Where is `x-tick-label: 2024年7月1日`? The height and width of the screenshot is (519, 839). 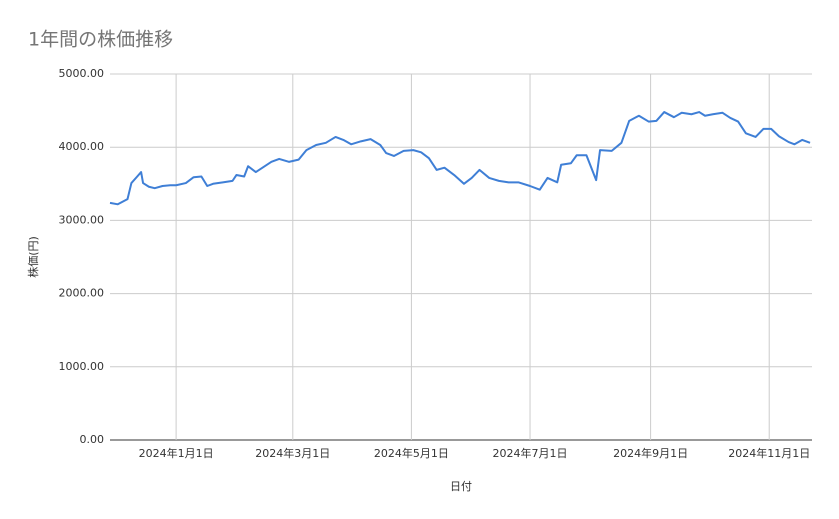 x-tick-label: 2024年7月1日 is located at coordinates (530, 453).